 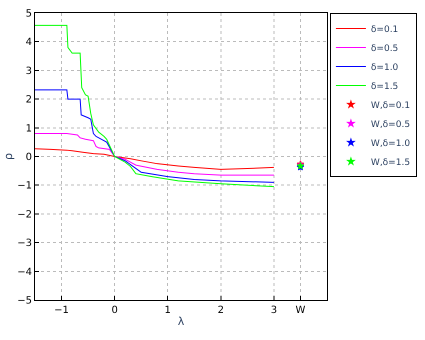 I want to click on y-tick-label: 5, so click(x=29, y=14).